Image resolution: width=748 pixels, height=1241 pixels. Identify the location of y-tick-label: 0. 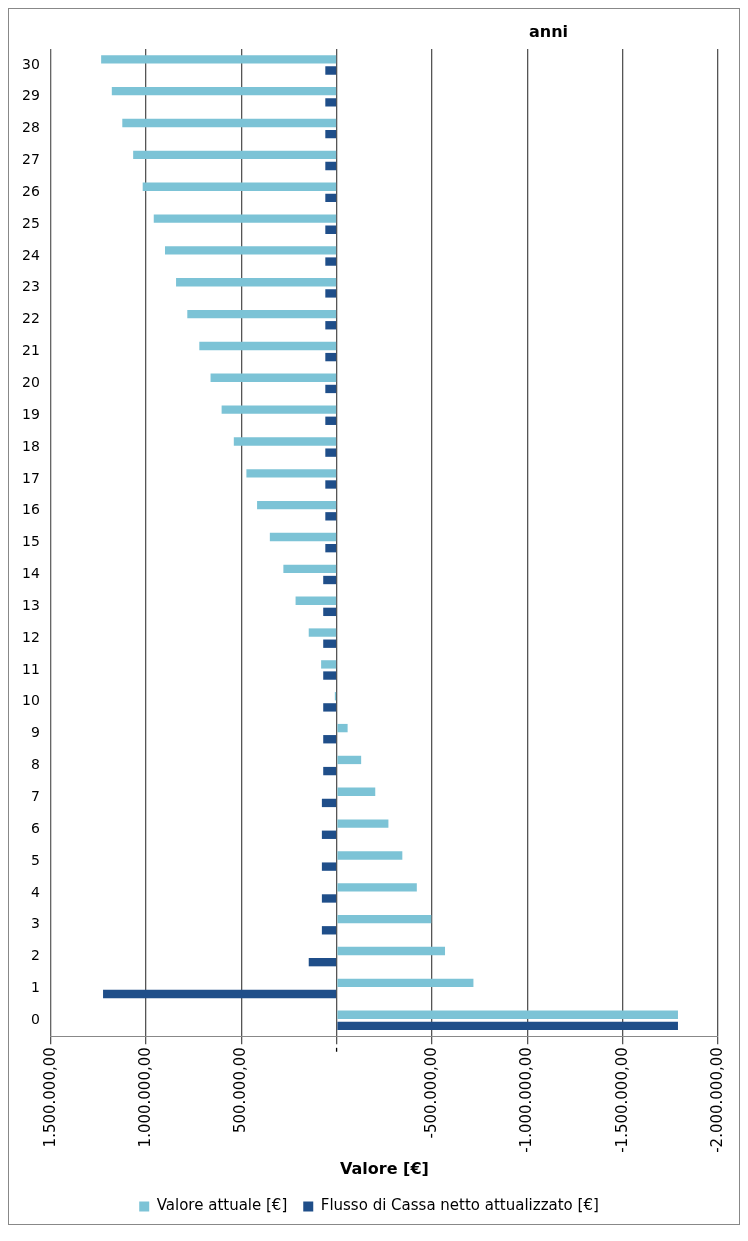
(35, 1018).